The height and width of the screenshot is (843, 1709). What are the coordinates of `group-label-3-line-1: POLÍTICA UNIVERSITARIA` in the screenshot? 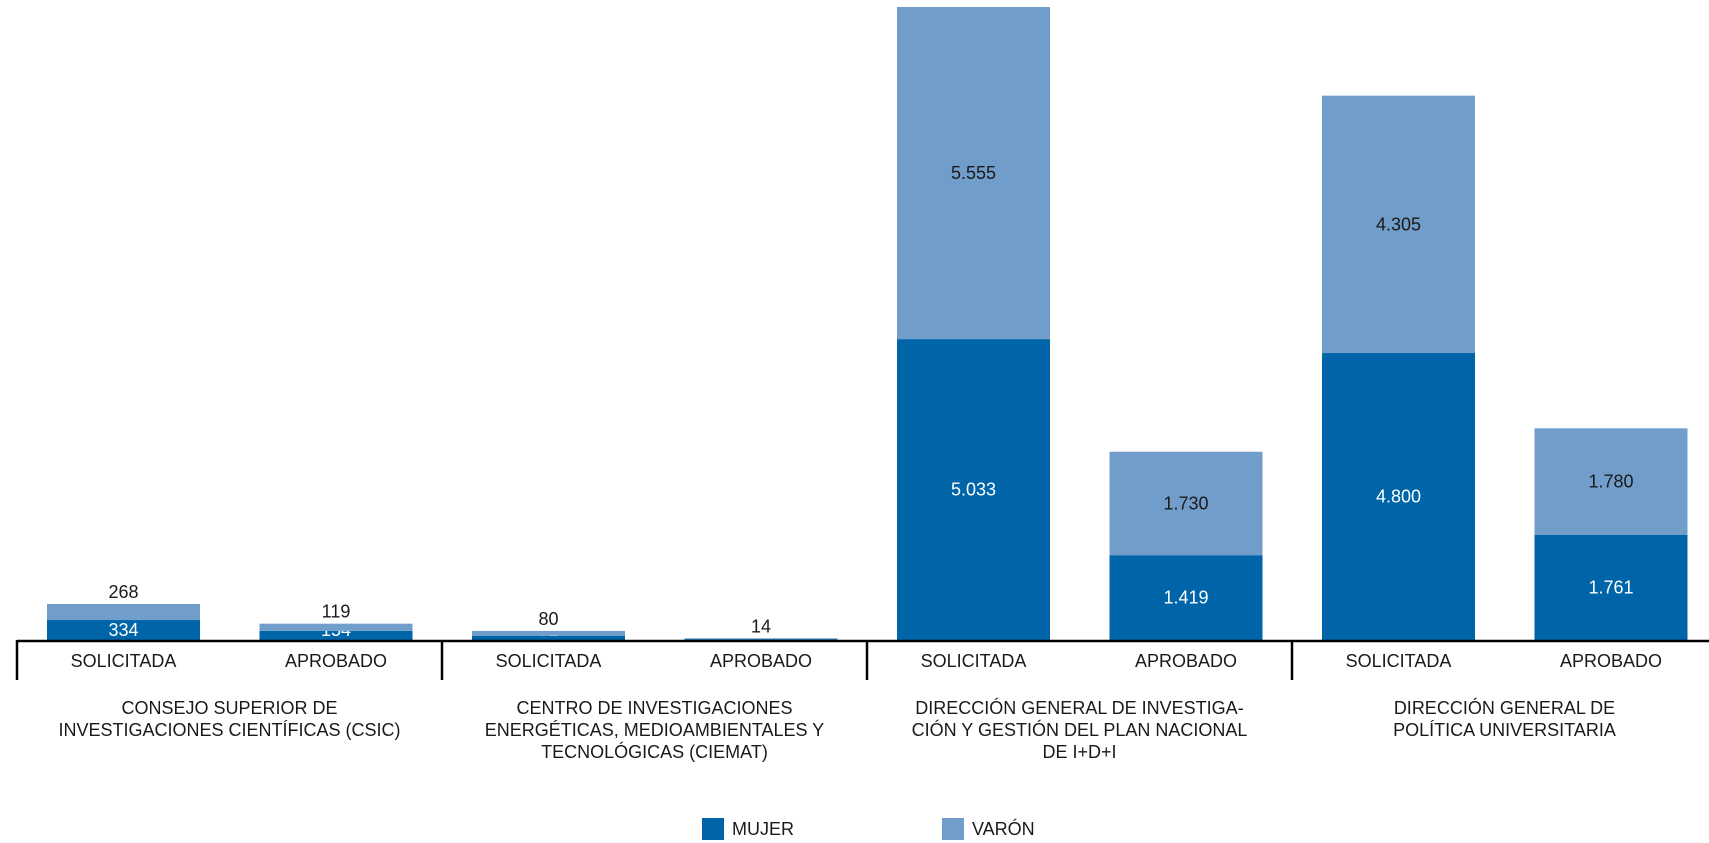 It's located at (1504, 730).